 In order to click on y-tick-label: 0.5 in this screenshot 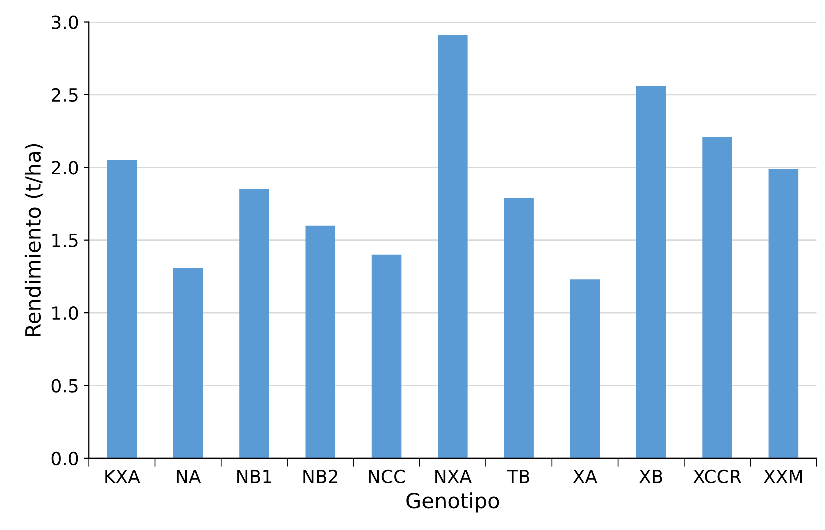, I will do `click(65, 386)`.